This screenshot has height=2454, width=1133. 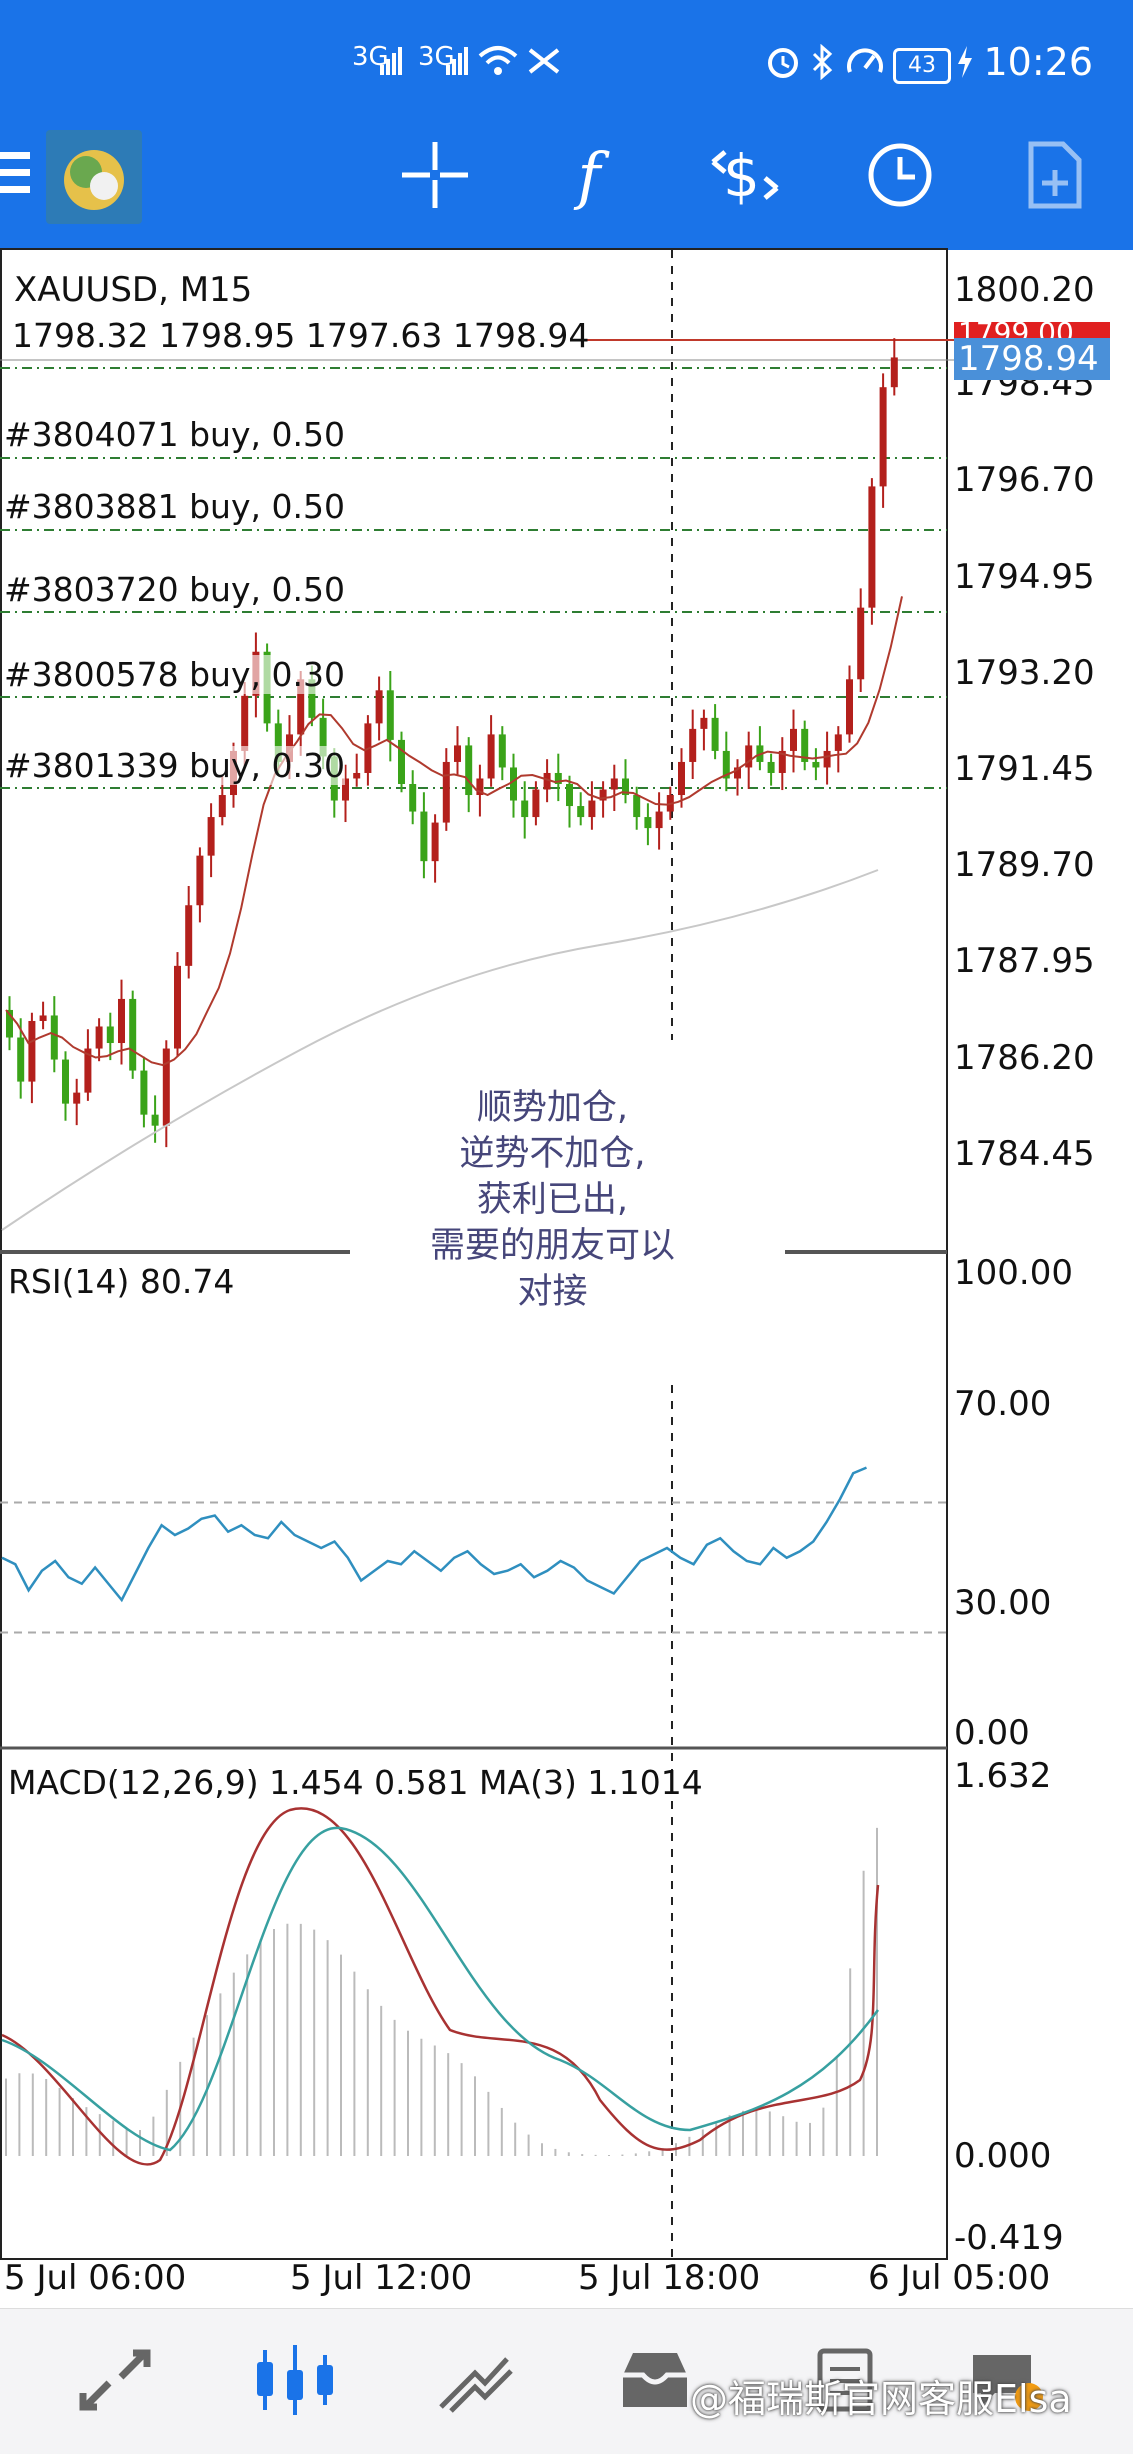 I want to click on macd-main-line, so click(x=440, y=1986).